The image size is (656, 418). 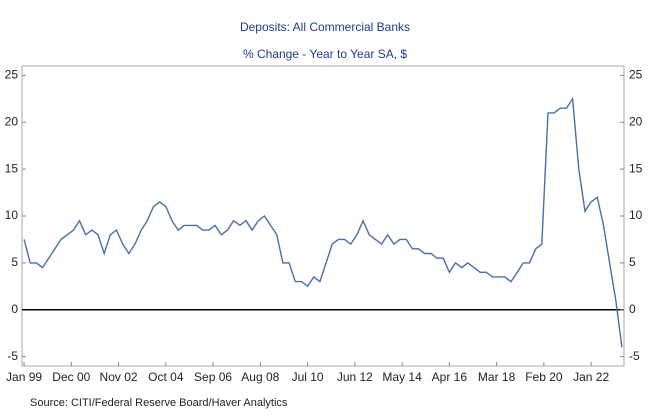 I want to click on x-tick-label: Oct 04, so click(x=166, y=377).